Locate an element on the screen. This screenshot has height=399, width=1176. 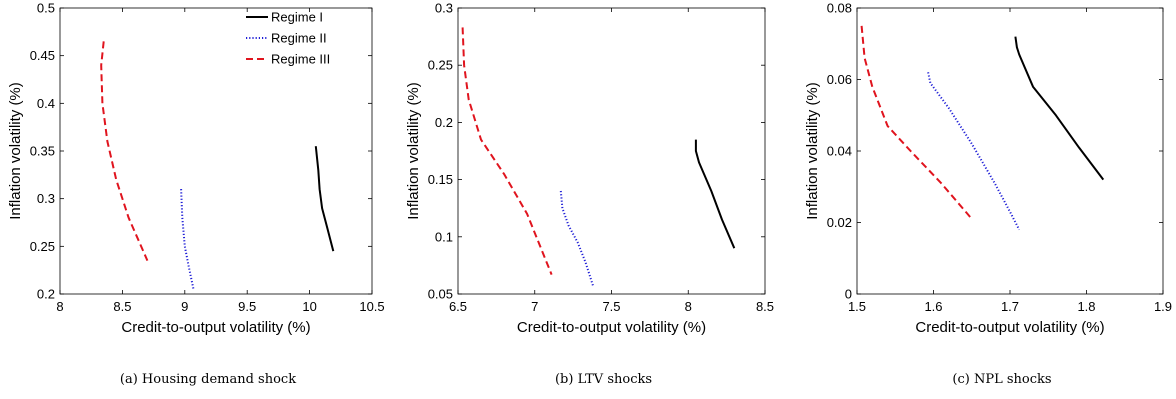
y-tick-label: 0.5 is located at coordinates (46, 8).